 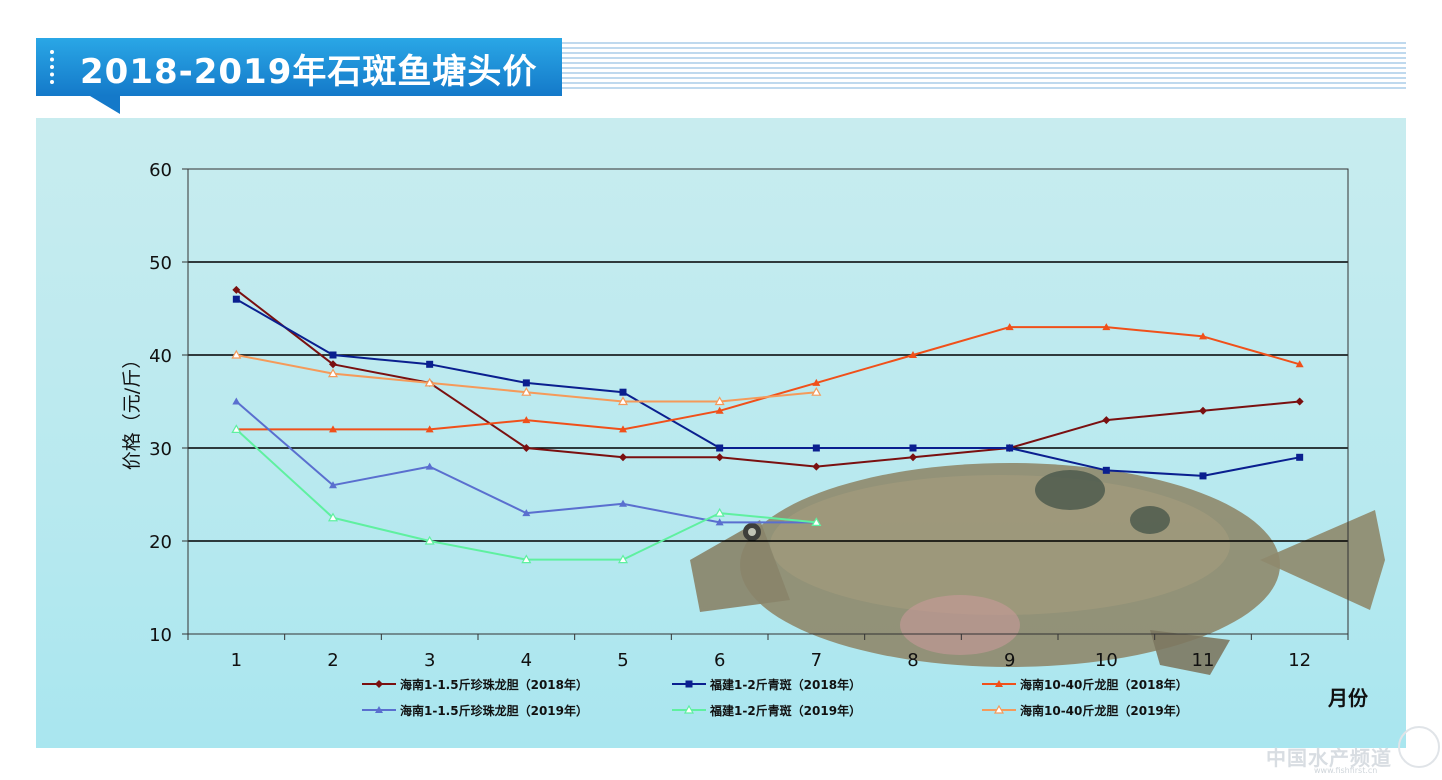 What do you see at coordinates (160, 356) in the screenshot?
I see `y-tick-label: 40` at bounding box center [160, 356].